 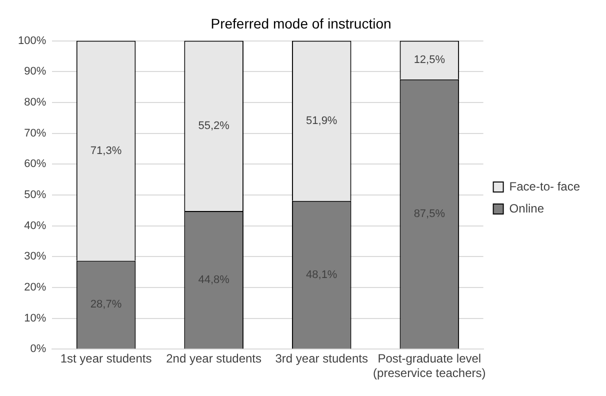 I want to click on data-label: 48,1%, so click(x=322, y=274).